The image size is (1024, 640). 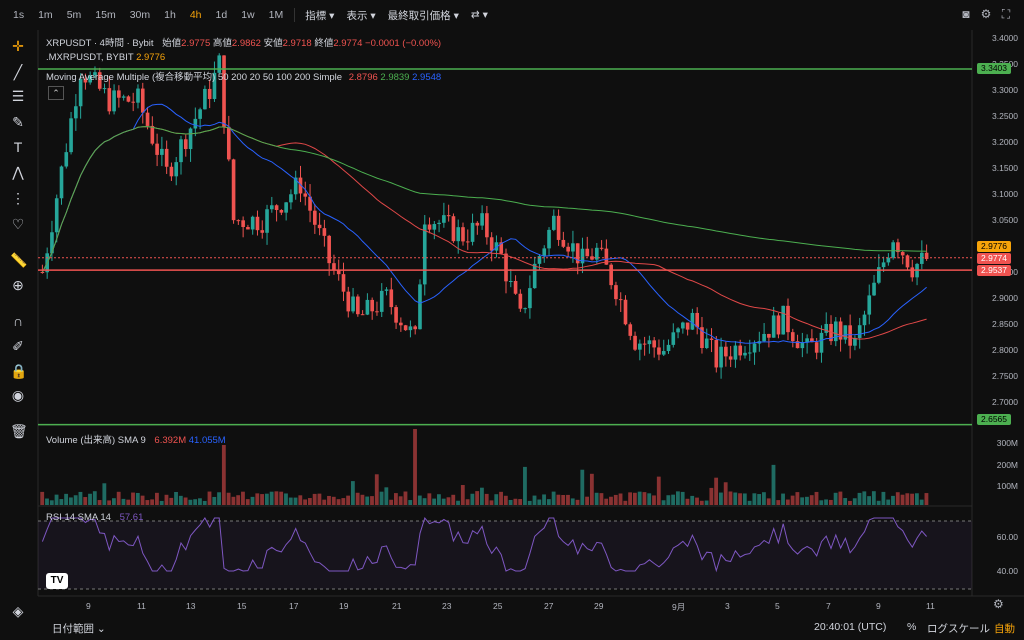 I want to click on timeframe-5m: 5m, so click(x=74, y=15).